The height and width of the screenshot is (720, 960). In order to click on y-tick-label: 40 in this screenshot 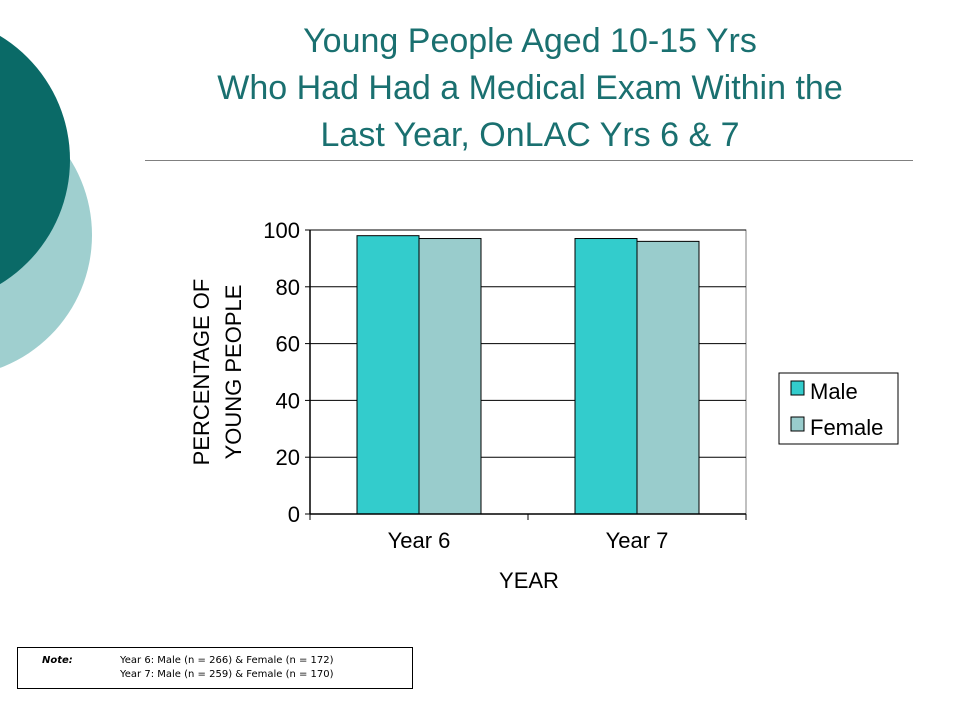, I will do `click(288, 400)`.